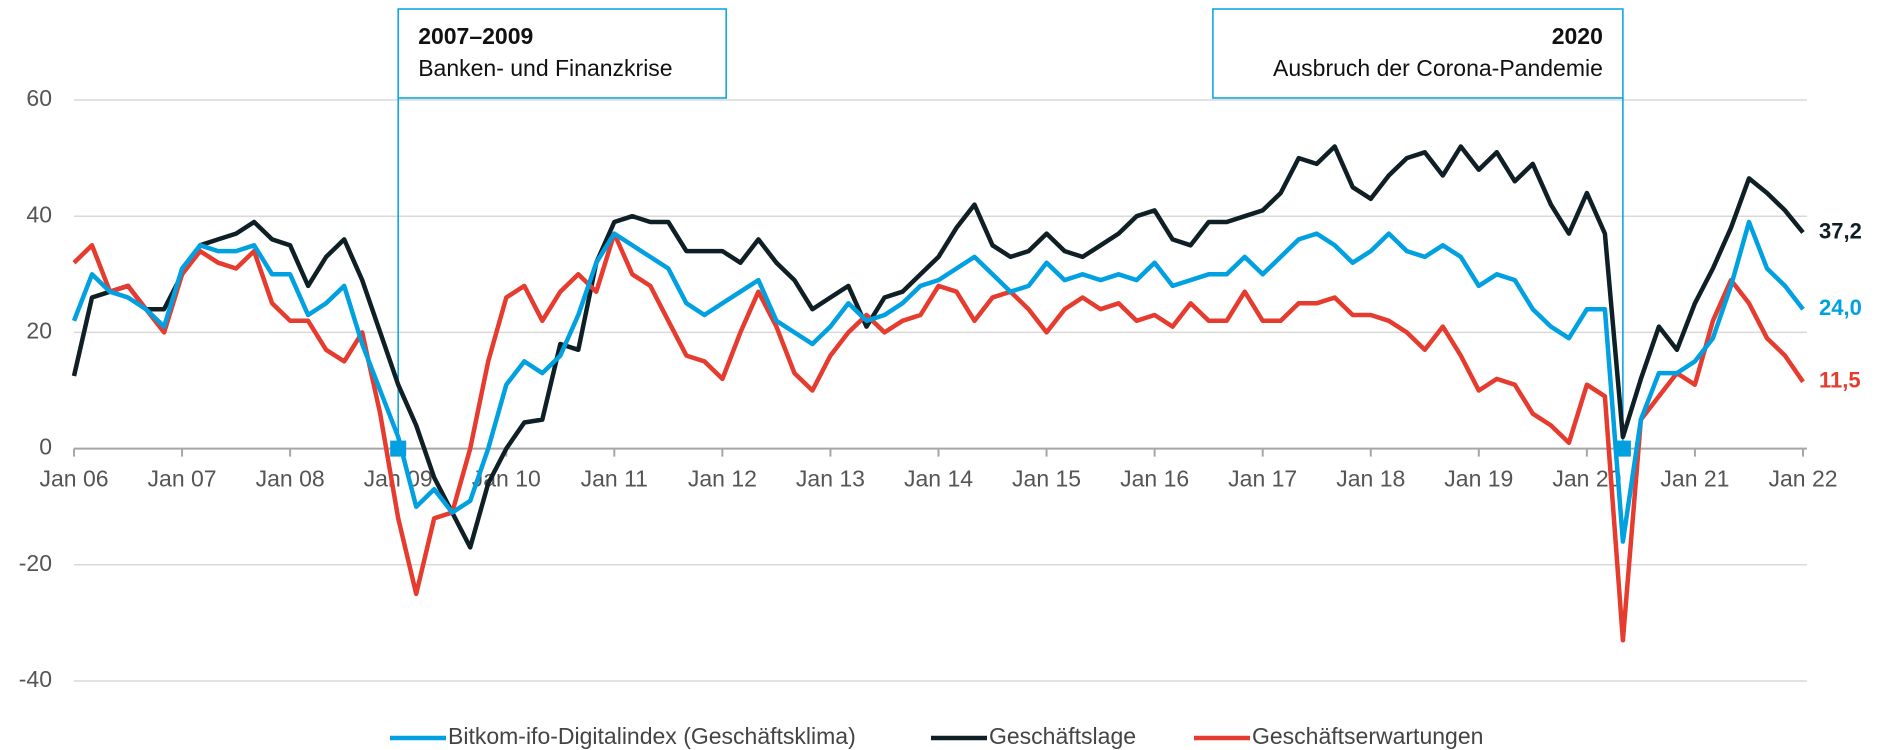 This screenshot has width=1882, height=750. Describe the element at coordinates (506, 479) in the screenshot. I see `x-tick-label: Jan 10` at that location.